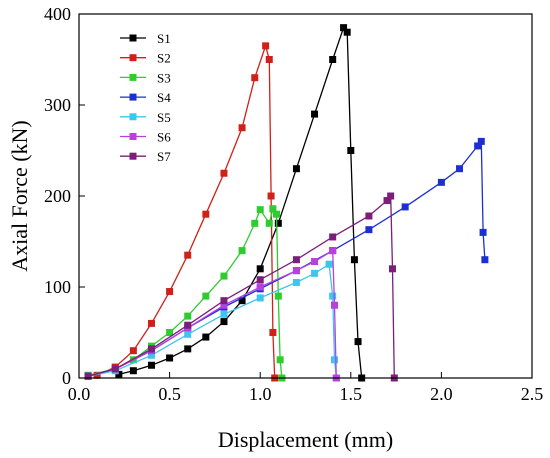  What do you see at coordinates (145, 156) in the screenshot?
I see `legend-item-s7: S7` at bounding box center [145, 156].